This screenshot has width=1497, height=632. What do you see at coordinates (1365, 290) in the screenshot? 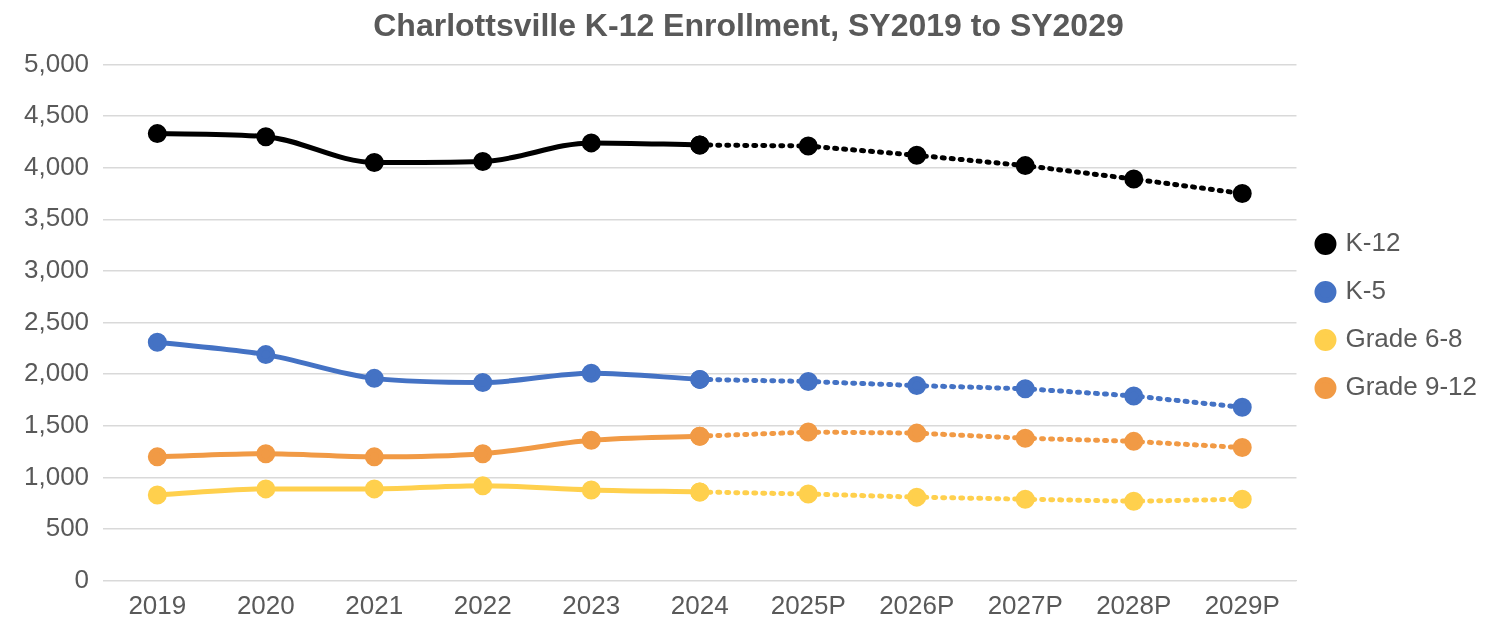
I see `legend-label: K-5` at bounding box center [1365, 290].